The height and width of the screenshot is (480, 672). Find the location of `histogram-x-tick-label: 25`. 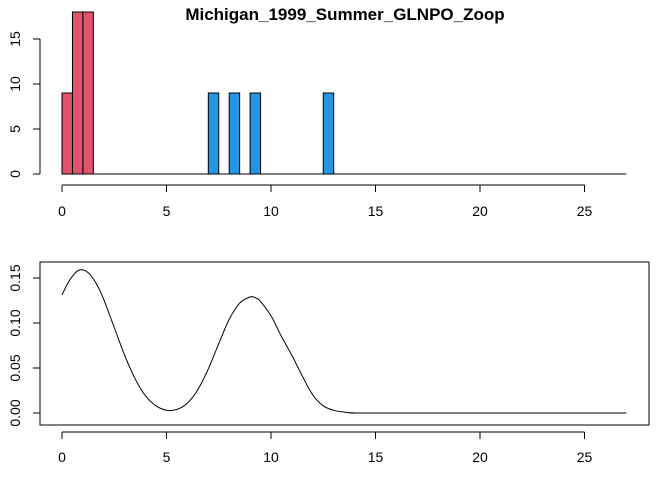

histogram-x-tick-label: 25 is located at coordinates (585, 211).